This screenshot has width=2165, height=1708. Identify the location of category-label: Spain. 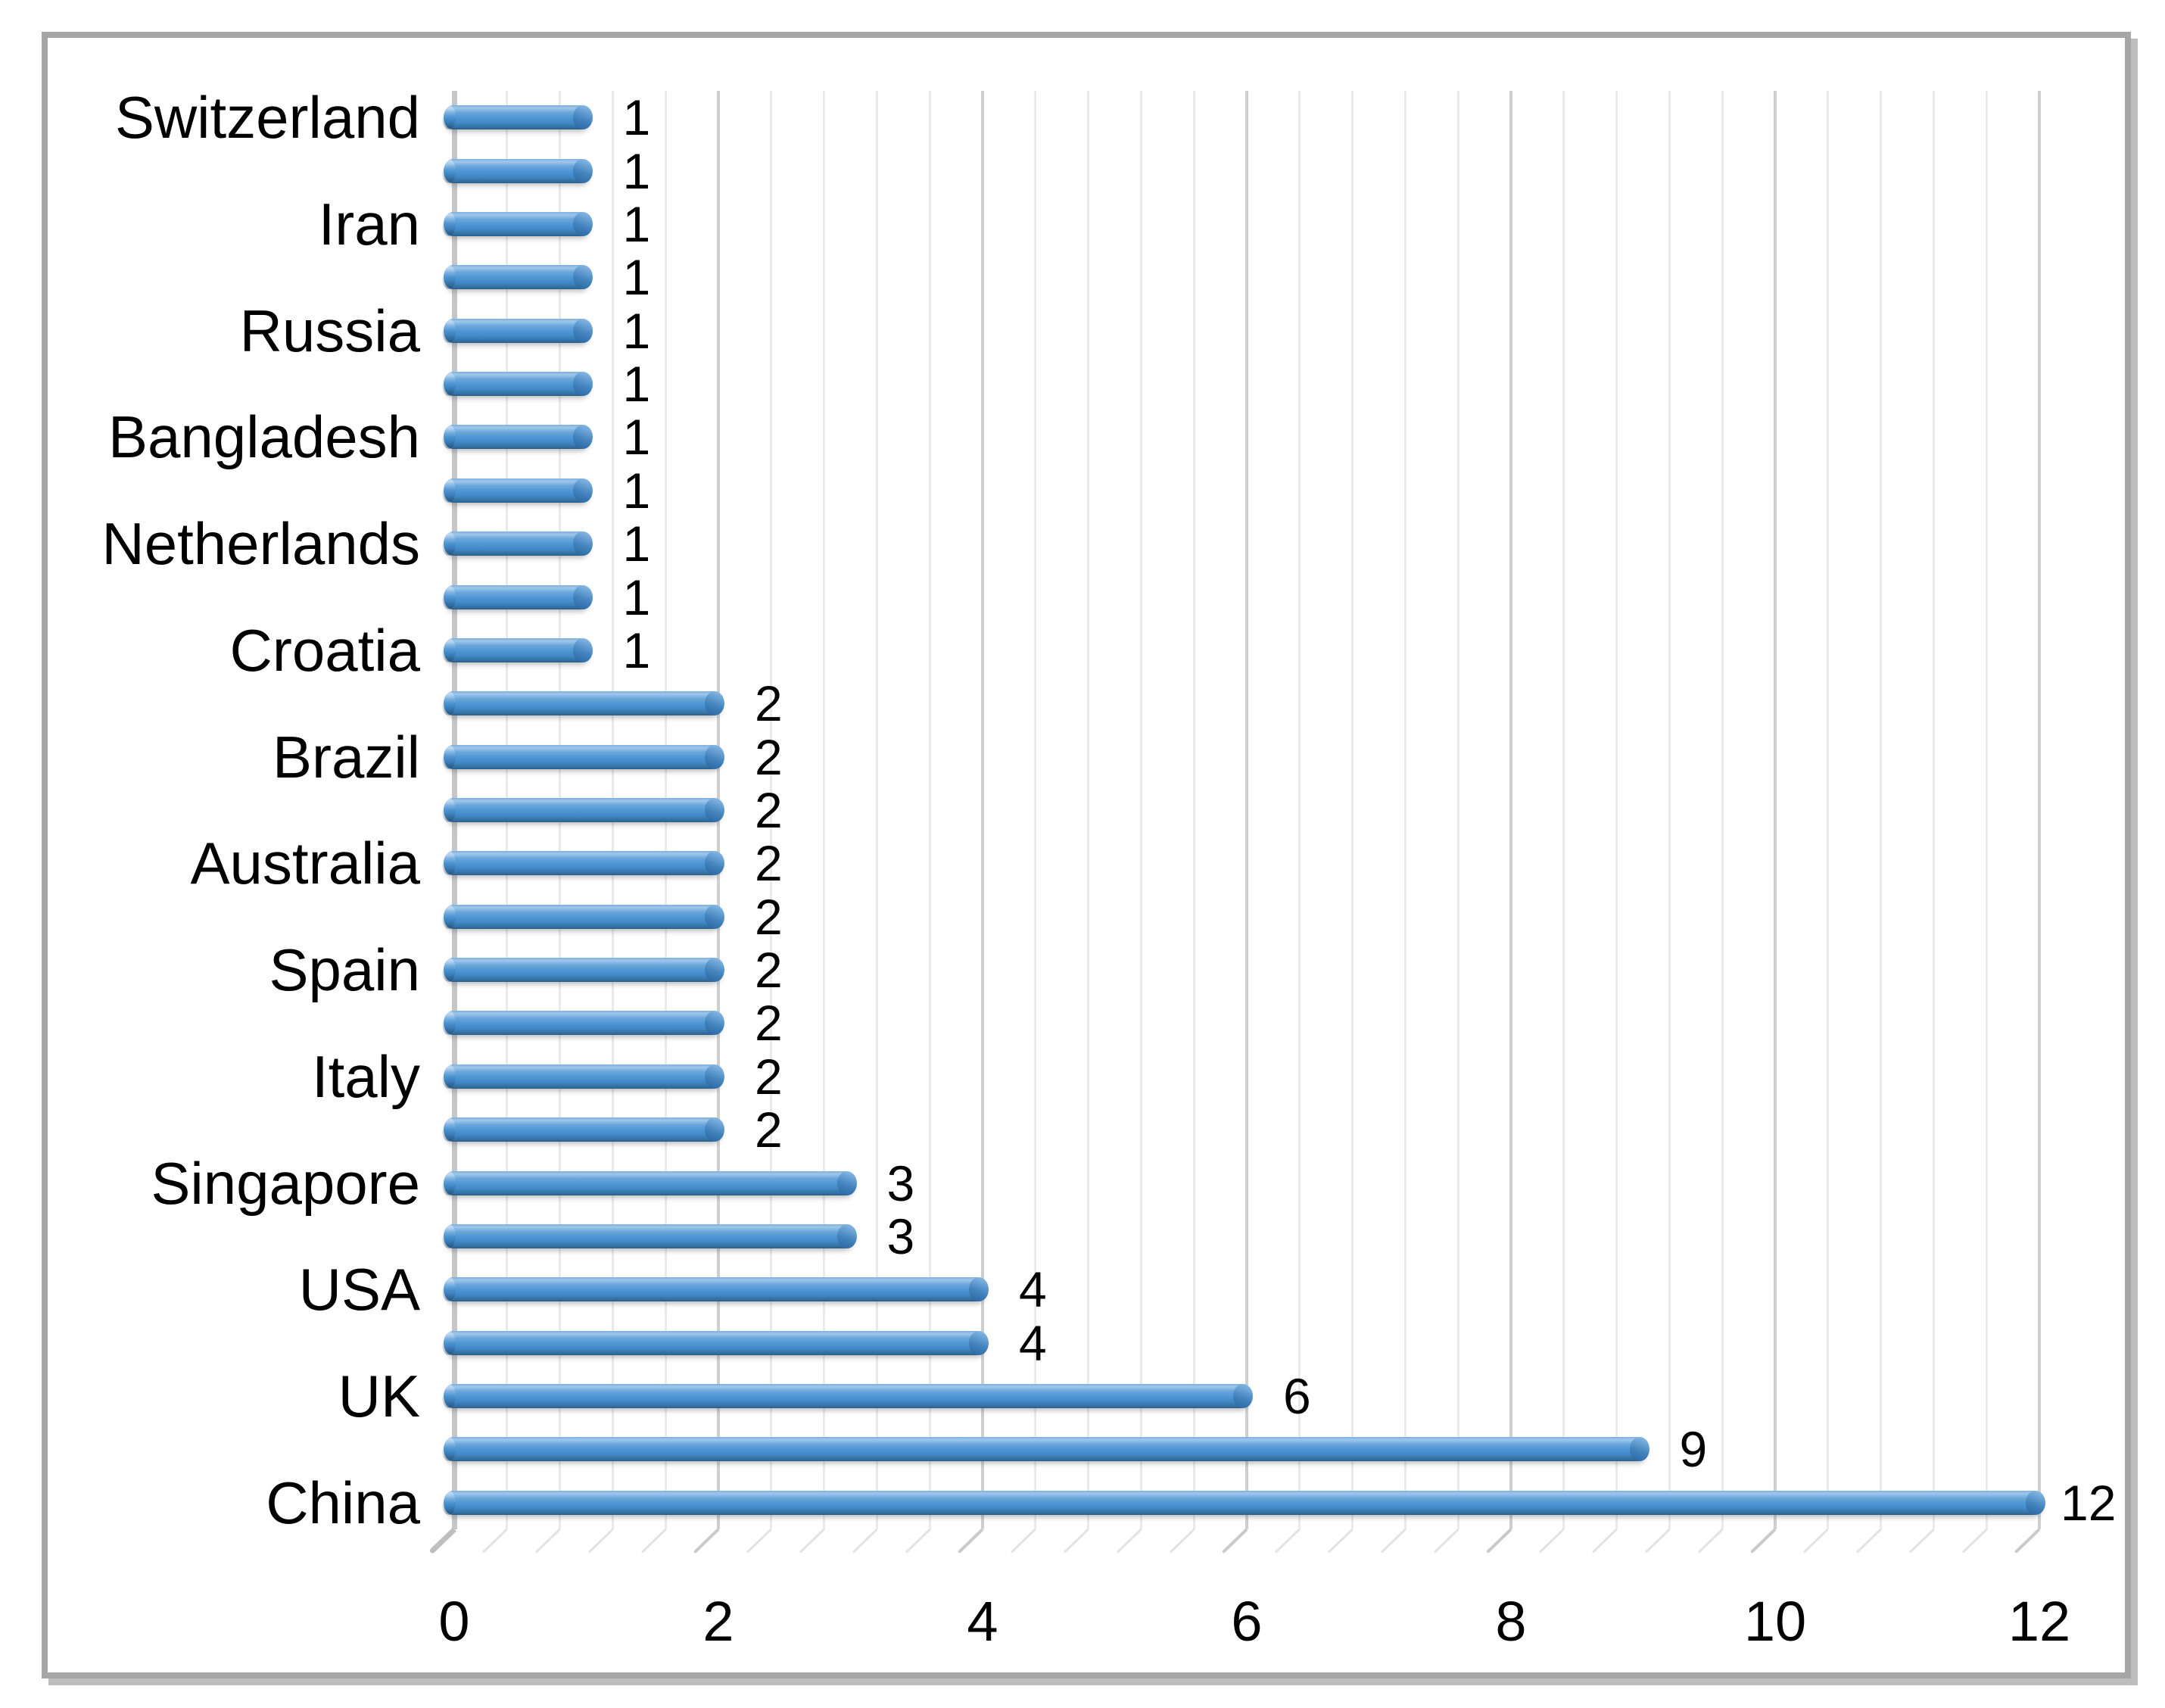
(345, 970).